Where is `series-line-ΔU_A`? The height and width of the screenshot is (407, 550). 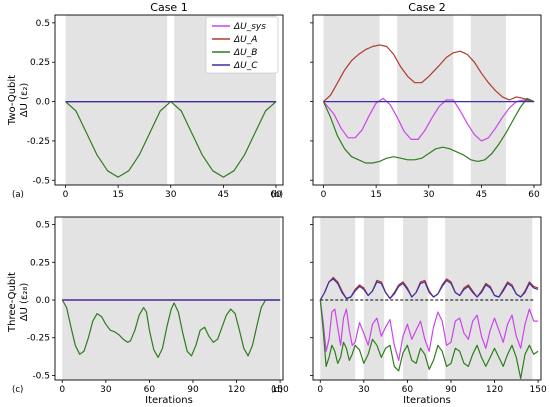
series-line-ΔU_A is located at coordinates (429, 73).